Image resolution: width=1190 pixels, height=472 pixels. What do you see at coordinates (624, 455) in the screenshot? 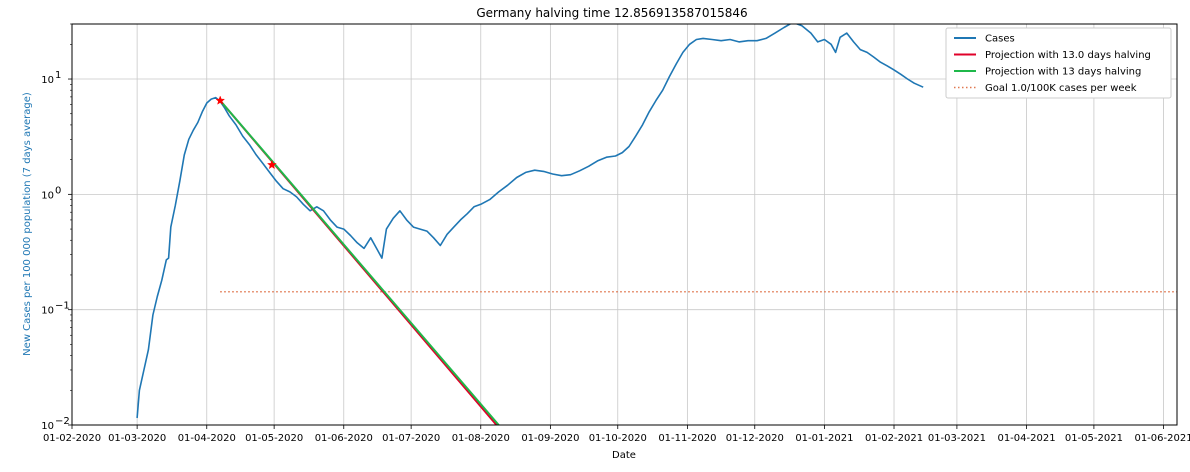
I see `x-axis-title: Date` at bounding box center [624, 455].